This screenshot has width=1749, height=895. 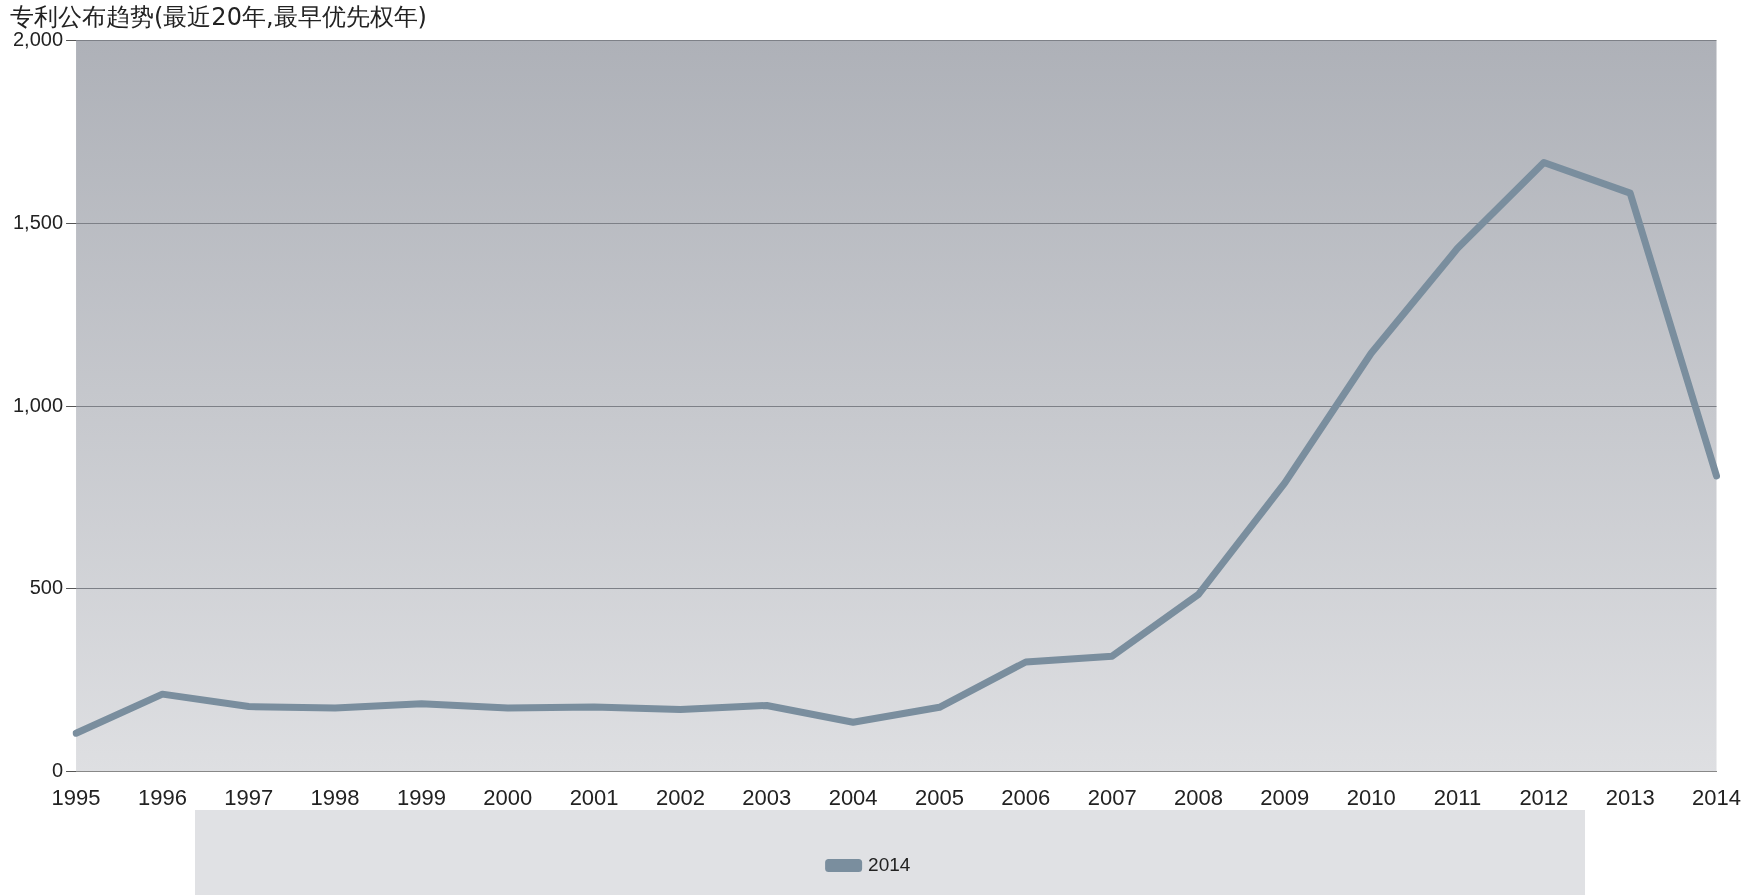 I want to click on x-tick-label: 1998, so click(x=335, y=797).